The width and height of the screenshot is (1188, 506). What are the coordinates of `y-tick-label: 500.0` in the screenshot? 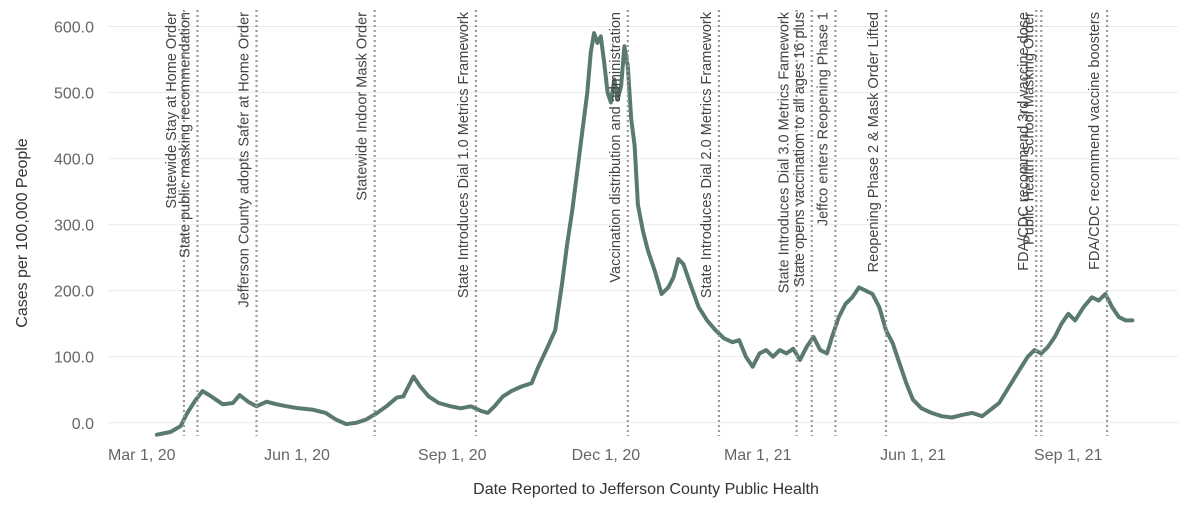 It's located at (74, 94).